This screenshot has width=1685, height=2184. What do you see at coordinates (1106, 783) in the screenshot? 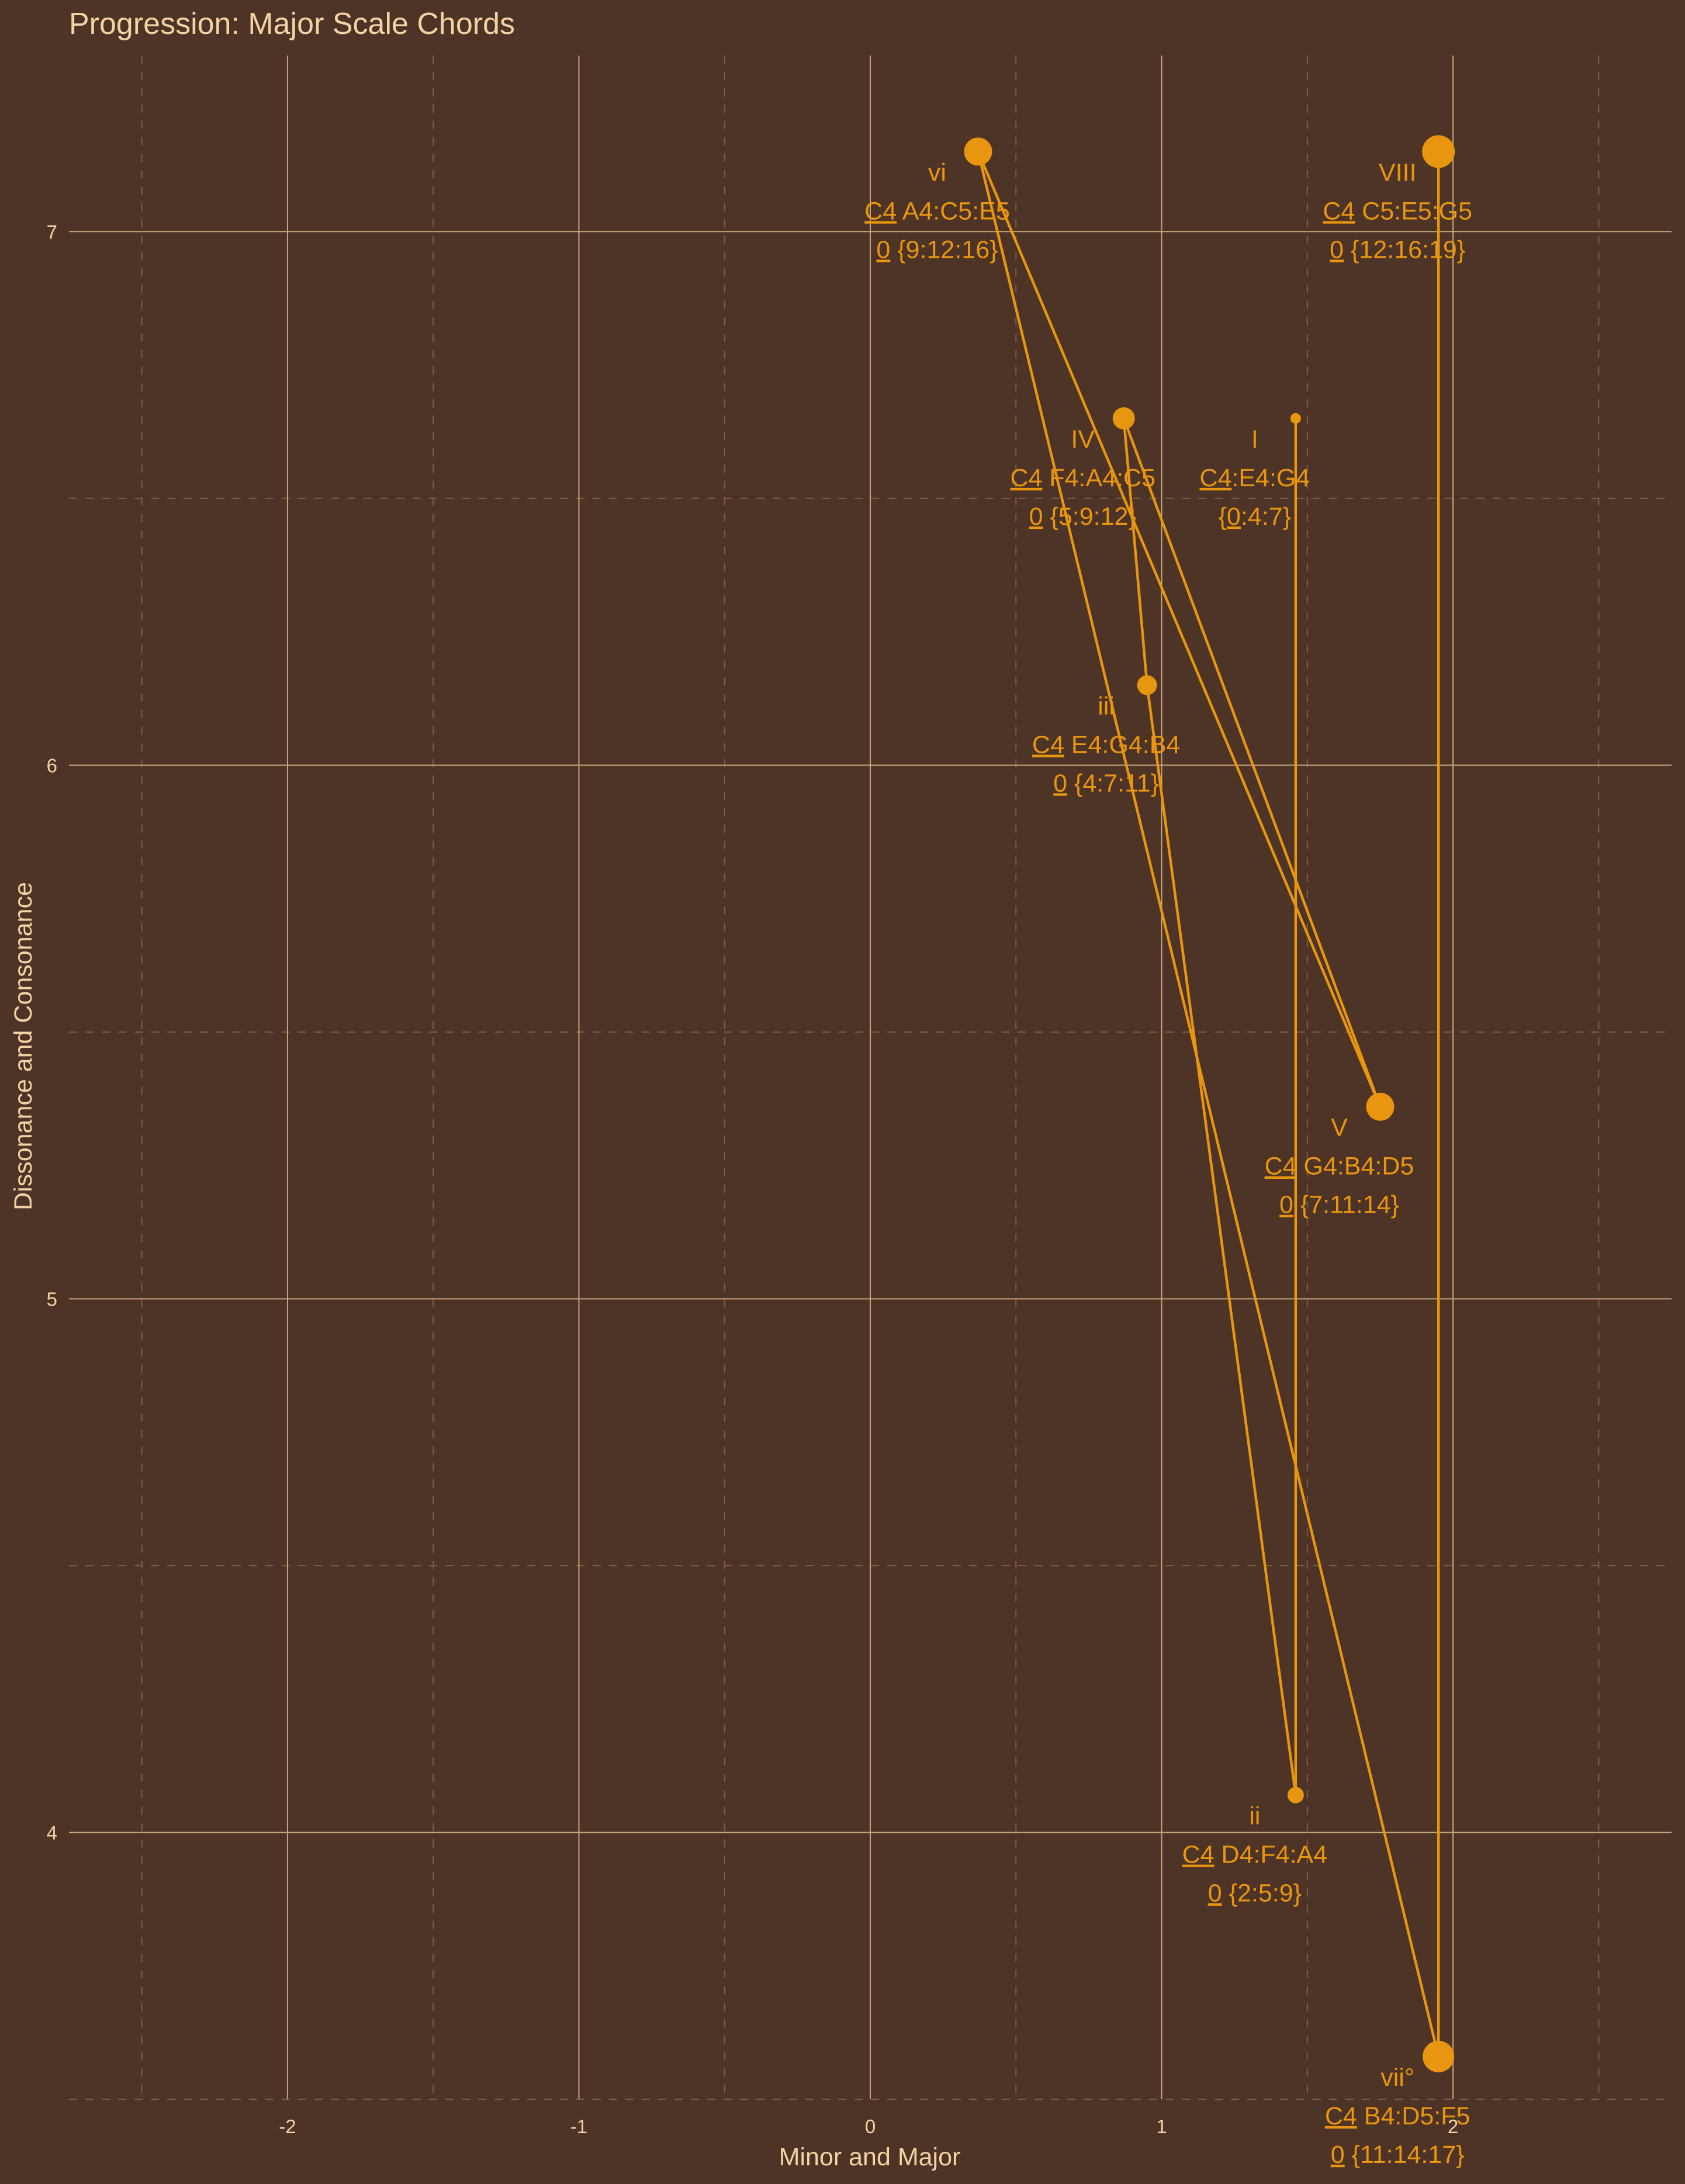
I see `chord-intervals-label: 0 {4:7:11}` at bounding box center [1106, 783].